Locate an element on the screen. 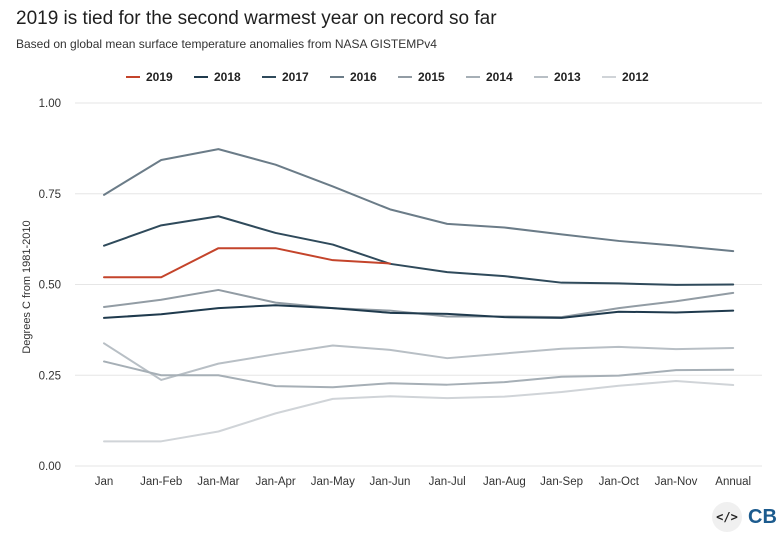  y-axis-label: Degrees C from 1981-2010 is located at coordinates (27, 286).